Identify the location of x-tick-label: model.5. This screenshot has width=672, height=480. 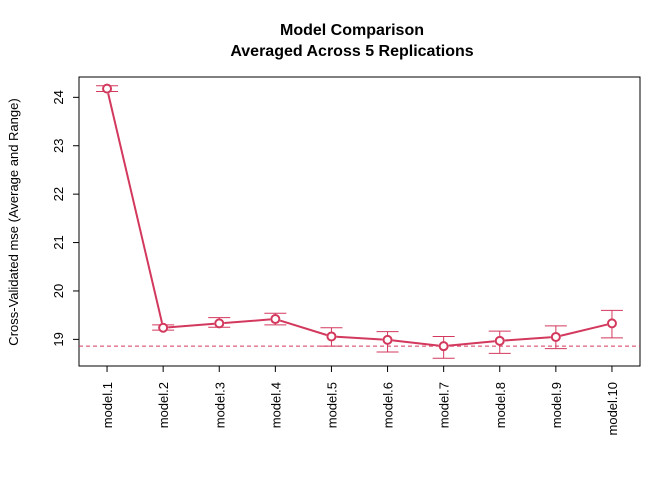
(331, 405).